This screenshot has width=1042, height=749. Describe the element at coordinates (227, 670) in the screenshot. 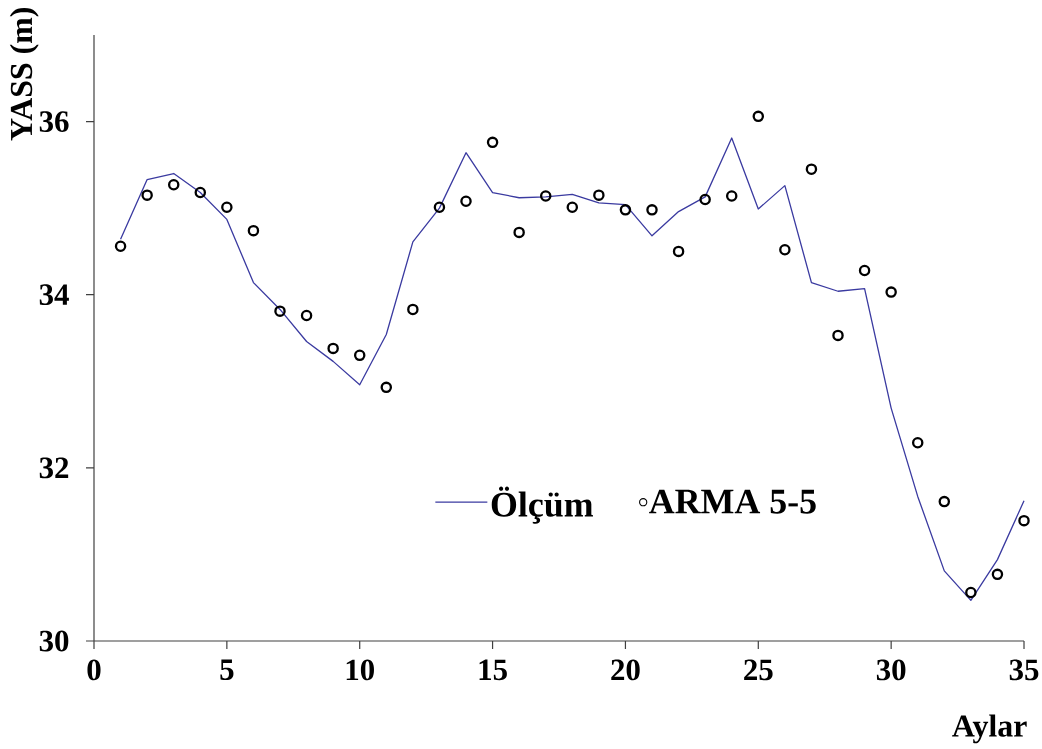

I see `x-tick-label: 5` at that location.